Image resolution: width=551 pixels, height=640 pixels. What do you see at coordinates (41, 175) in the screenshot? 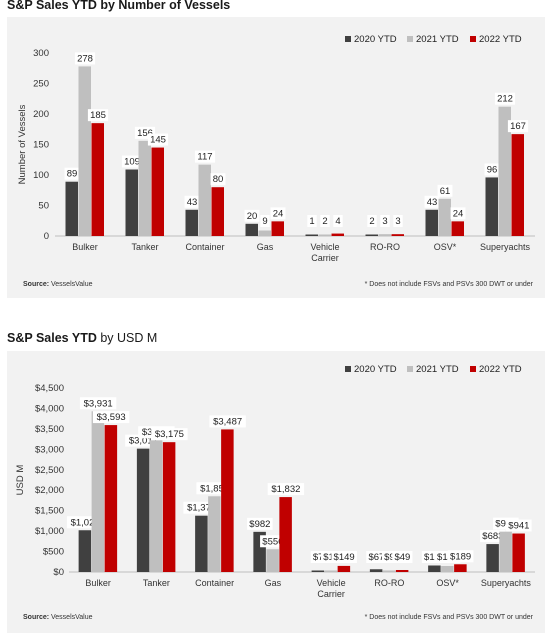
I see `chart1-y-tick-2: 100` at bounding box center [41, 175].